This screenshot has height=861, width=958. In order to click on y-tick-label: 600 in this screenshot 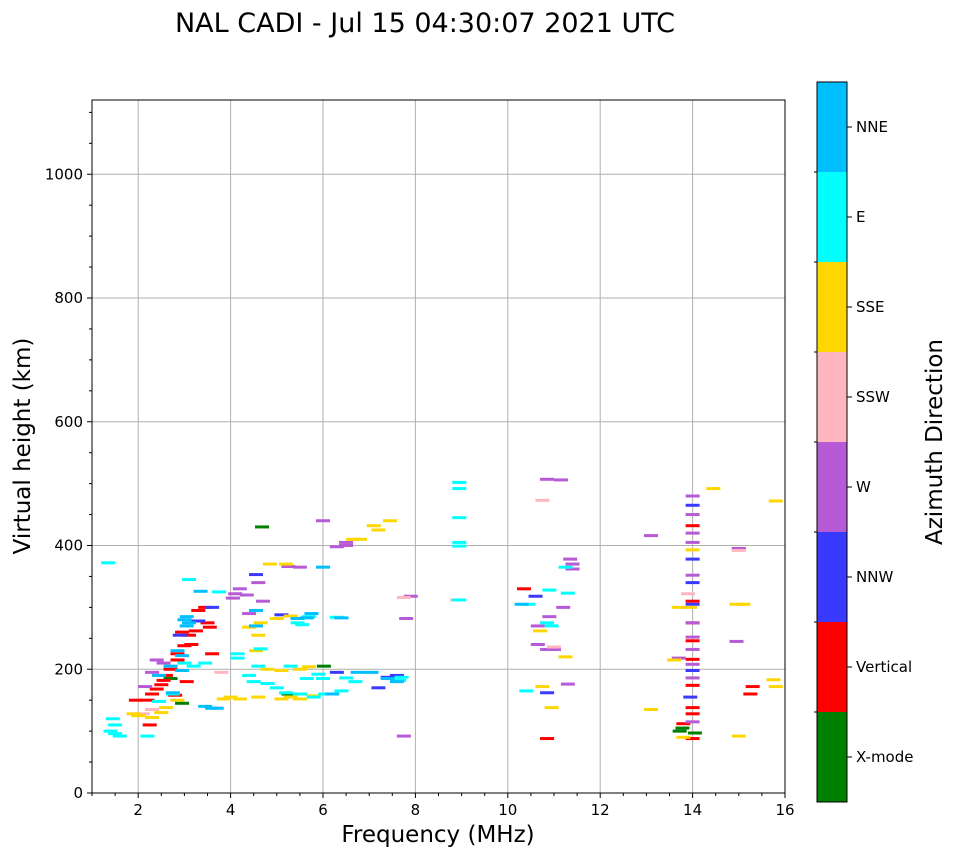, I will do `click(68, 422)`.